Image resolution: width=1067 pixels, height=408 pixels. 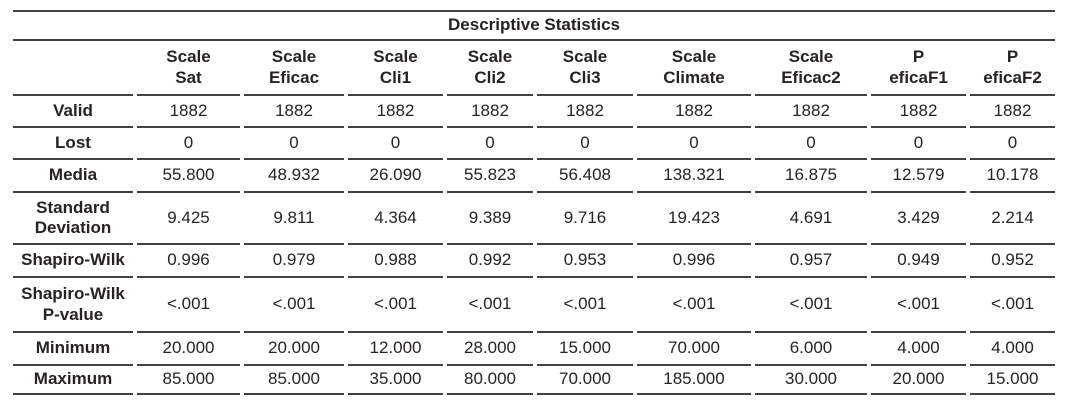 What do you see at coordinates (490, 380) in the screenshot?
I see `cell-value: 80.000` at bounding box center [490, 380].